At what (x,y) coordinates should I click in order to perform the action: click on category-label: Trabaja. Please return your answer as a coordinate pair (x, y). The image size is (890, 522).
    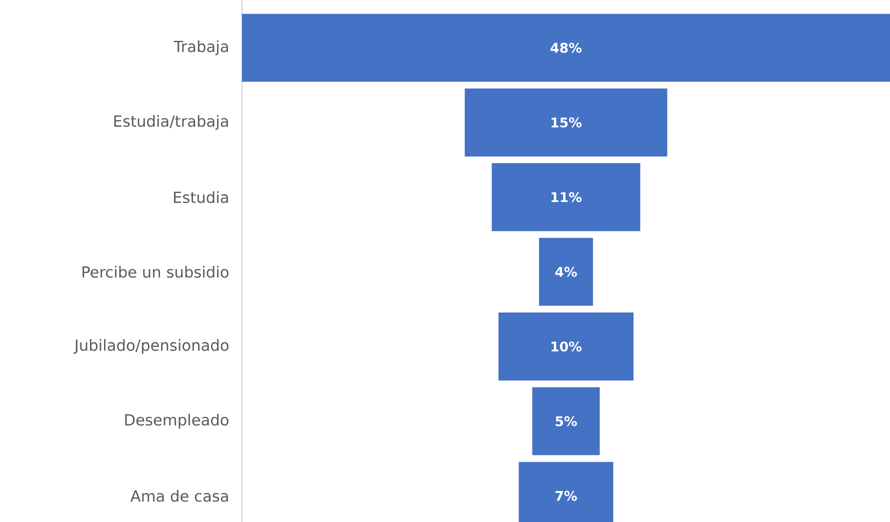
    Looking at the image, I should click on (201, 48).